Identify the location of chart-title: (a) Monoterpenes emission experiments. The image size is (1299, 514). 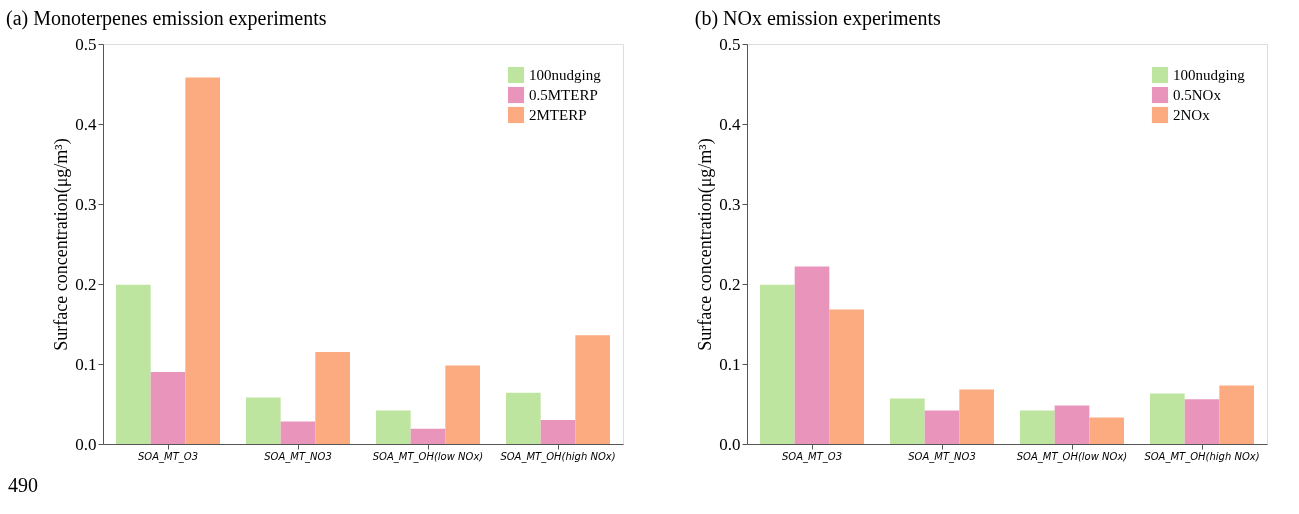
(166, 18).